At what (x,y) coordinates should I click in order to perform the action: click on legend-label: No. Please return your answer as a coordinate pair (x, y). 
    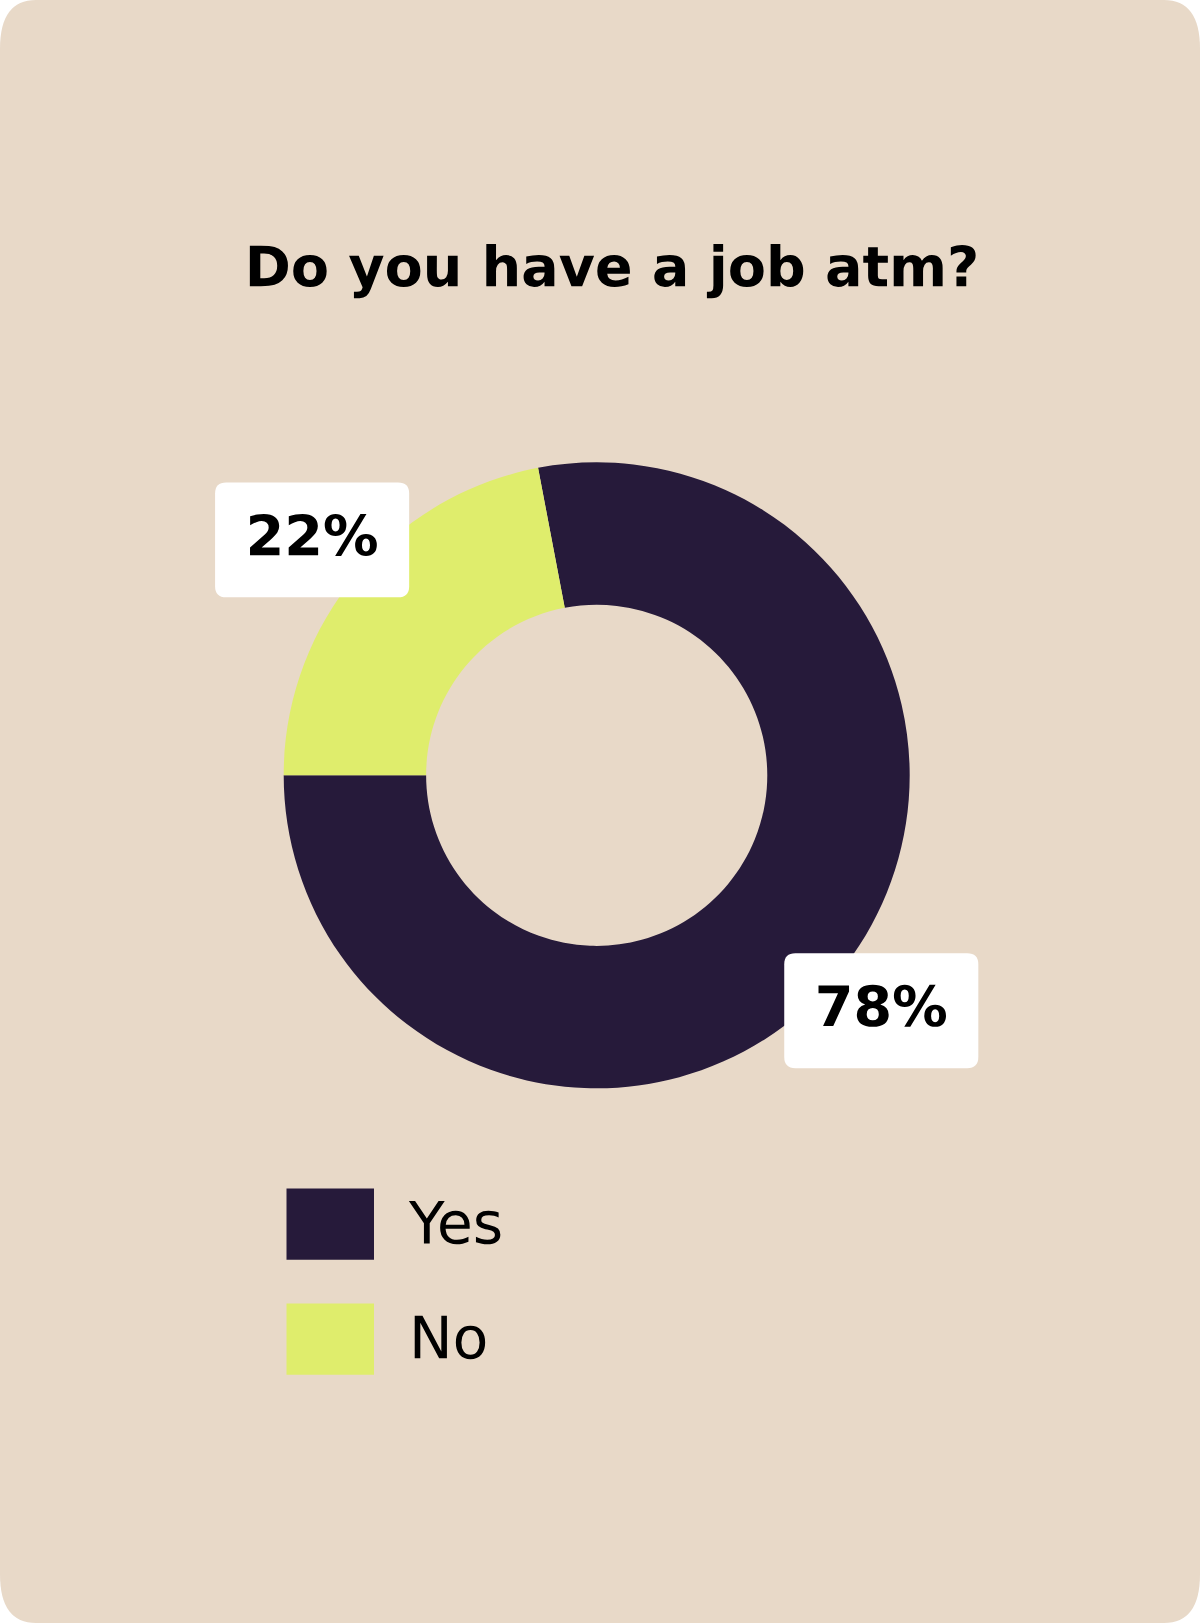
    Looking at the image, I should click on (450, 1337).